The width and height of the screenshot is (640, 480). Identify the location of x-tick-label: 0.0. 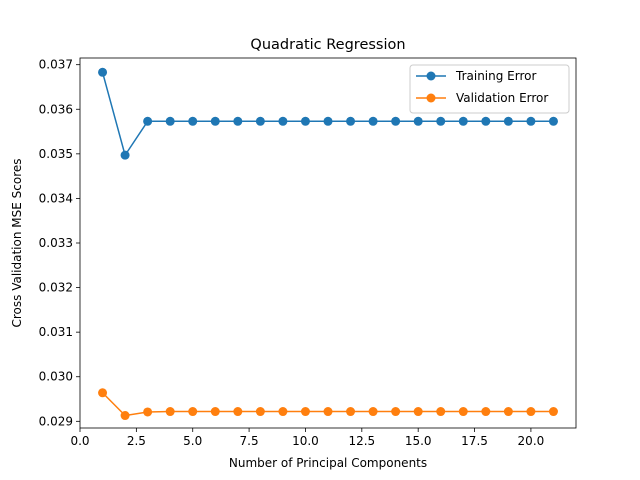
(79, 441).